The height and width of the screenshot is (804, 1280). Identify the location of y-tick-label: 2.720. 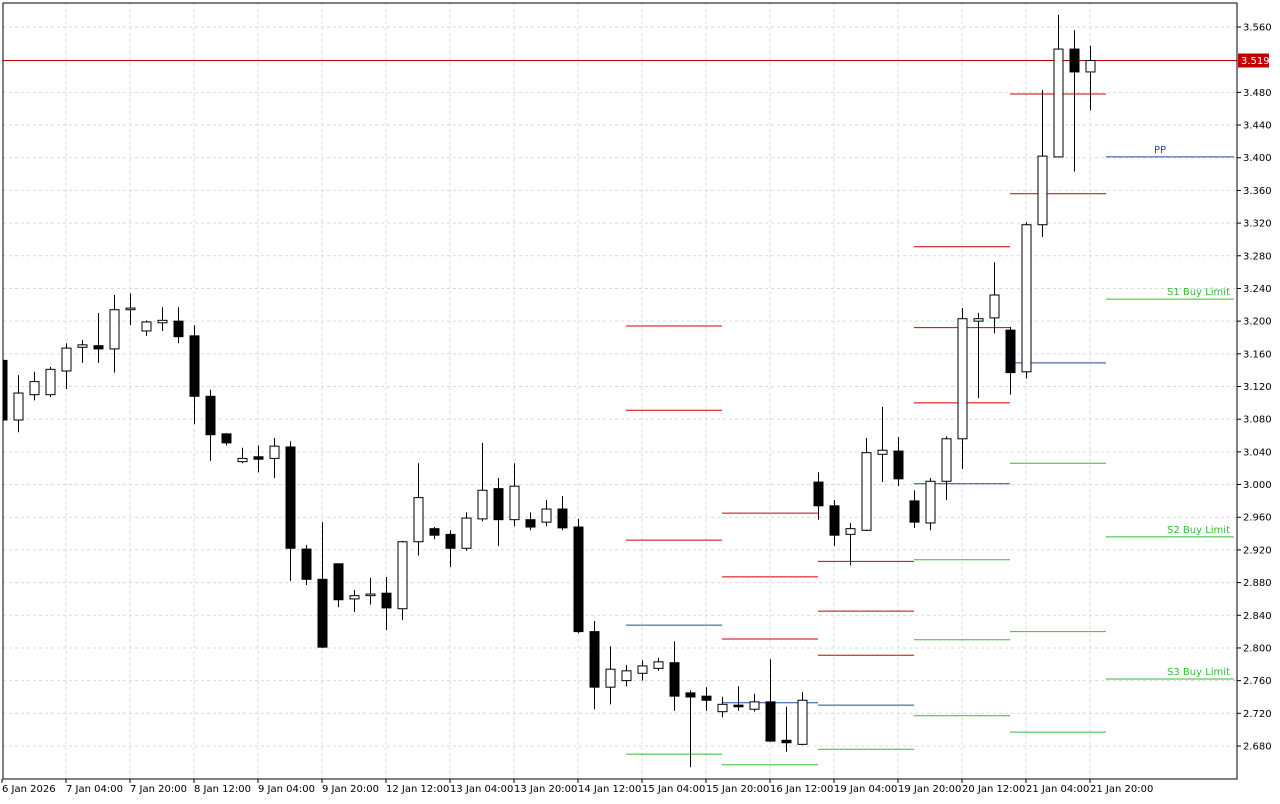
(1257, 714).